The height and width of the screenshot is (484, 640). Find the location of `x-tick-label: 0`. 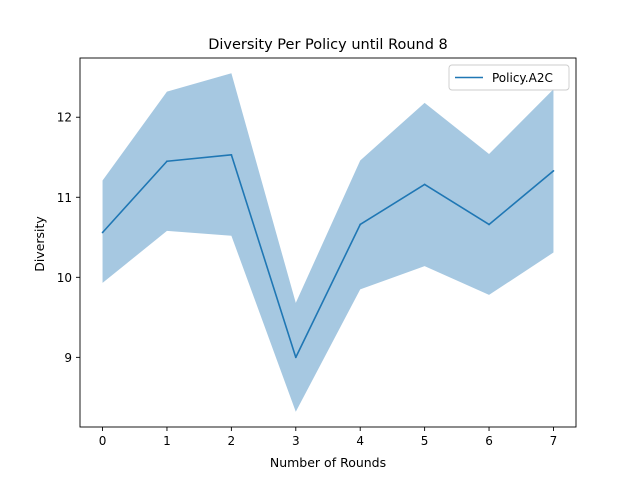

x-tick-label: 0 is located at coordinates (103, 441).